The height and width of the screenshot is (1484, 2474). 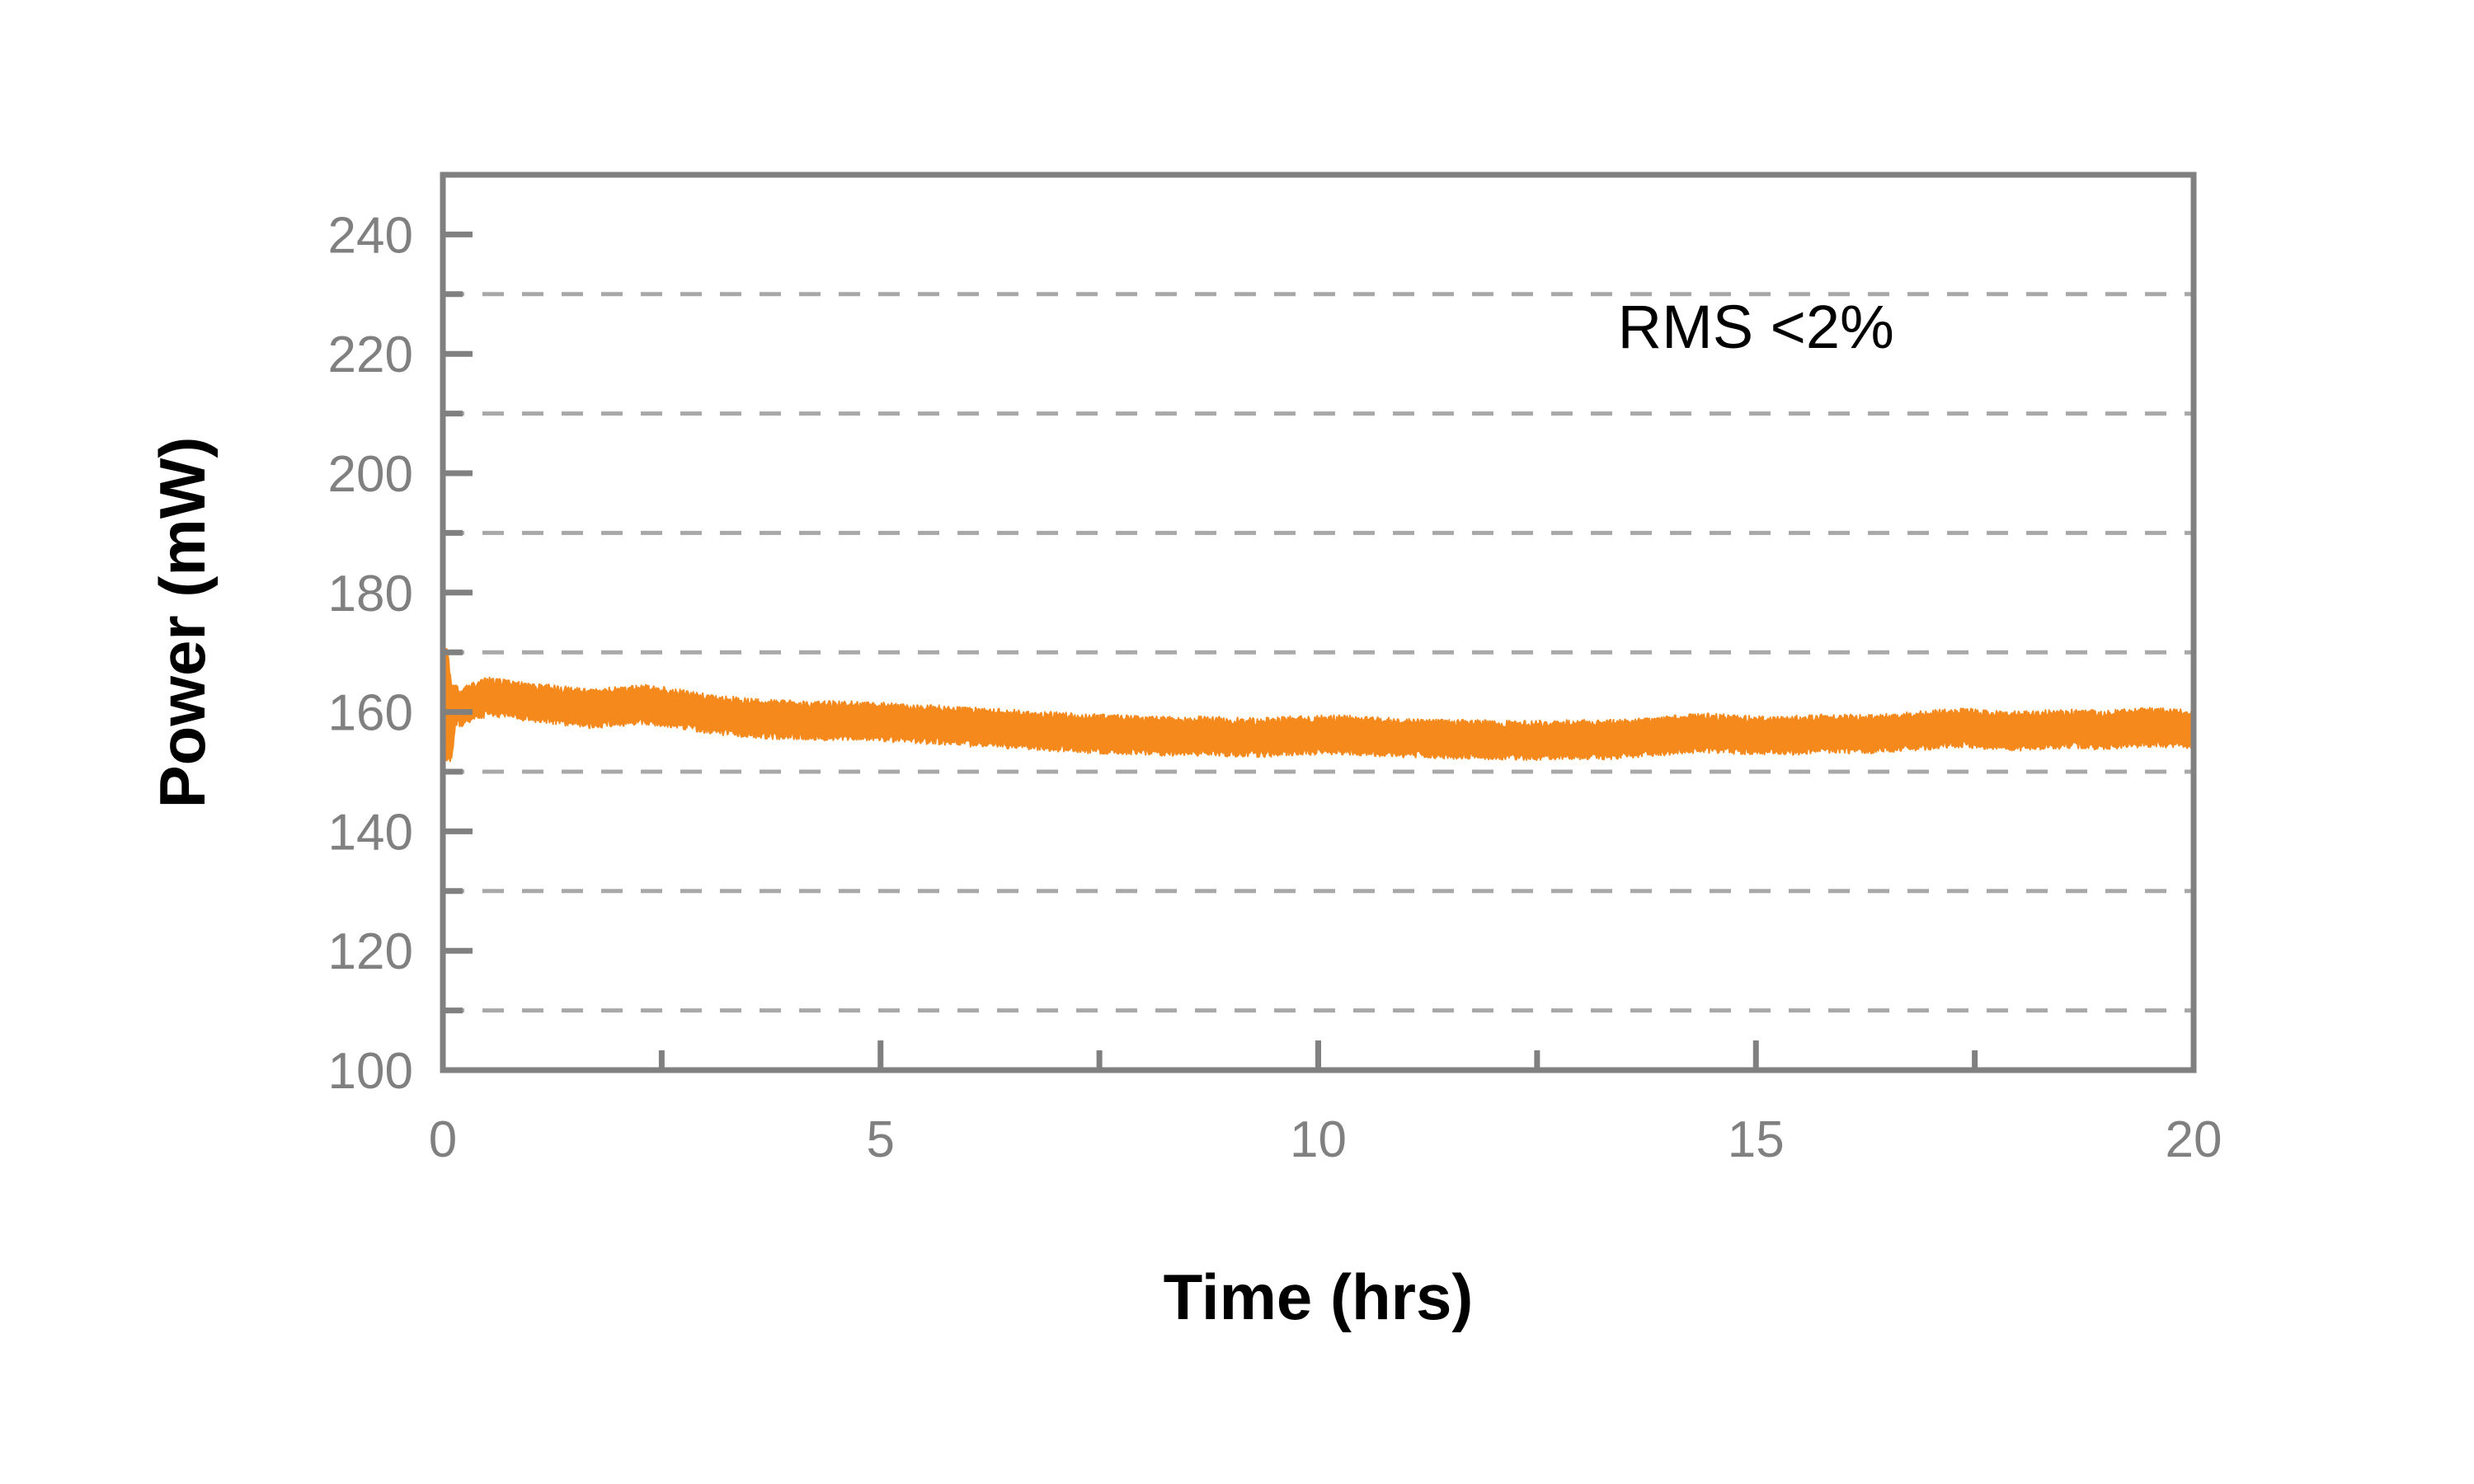 I want to click on y-tick-labels-group: 100 120 140 160 180 200 220 240, so click(x=370, y=653).